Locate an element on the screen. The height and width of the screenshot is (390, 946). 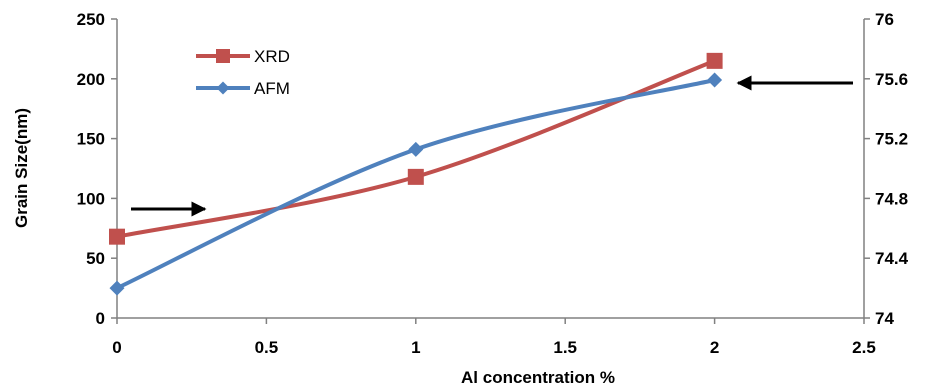
right-tick-label: 74.8 is located at coordinates (891, 198).